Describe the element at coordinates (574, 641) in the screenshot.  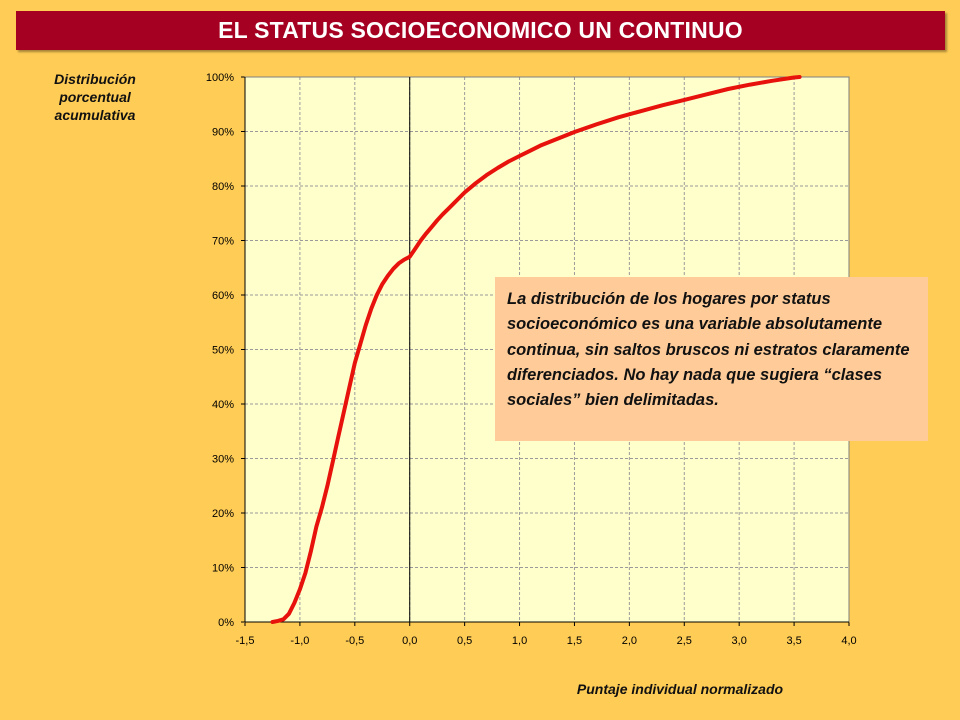
I see `x-tick-label: 1,5` at that location.